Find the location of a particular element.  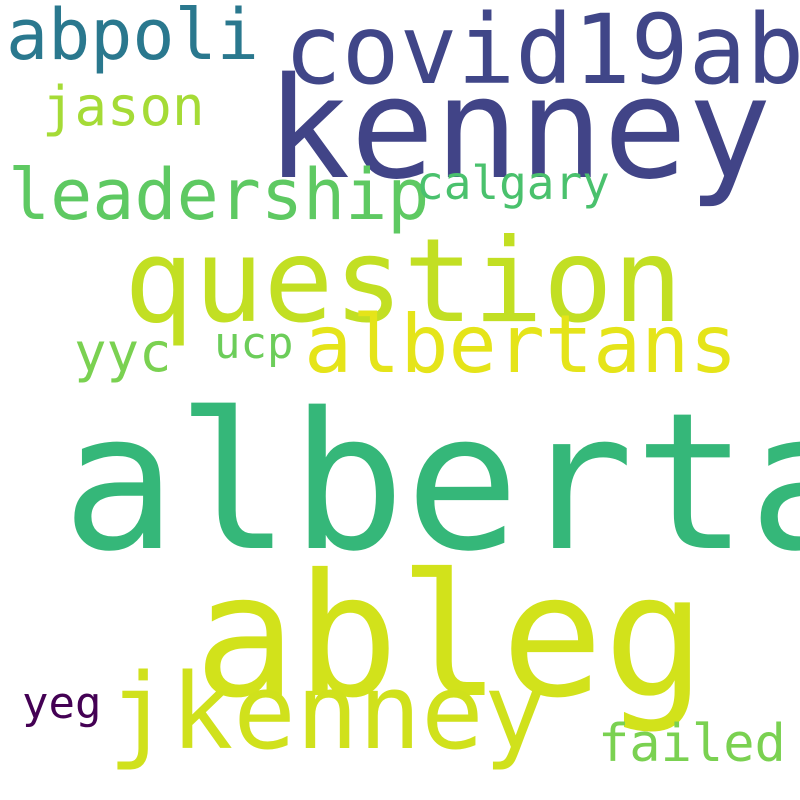

word-yyc: yyc is located at coordinates (123, 352).